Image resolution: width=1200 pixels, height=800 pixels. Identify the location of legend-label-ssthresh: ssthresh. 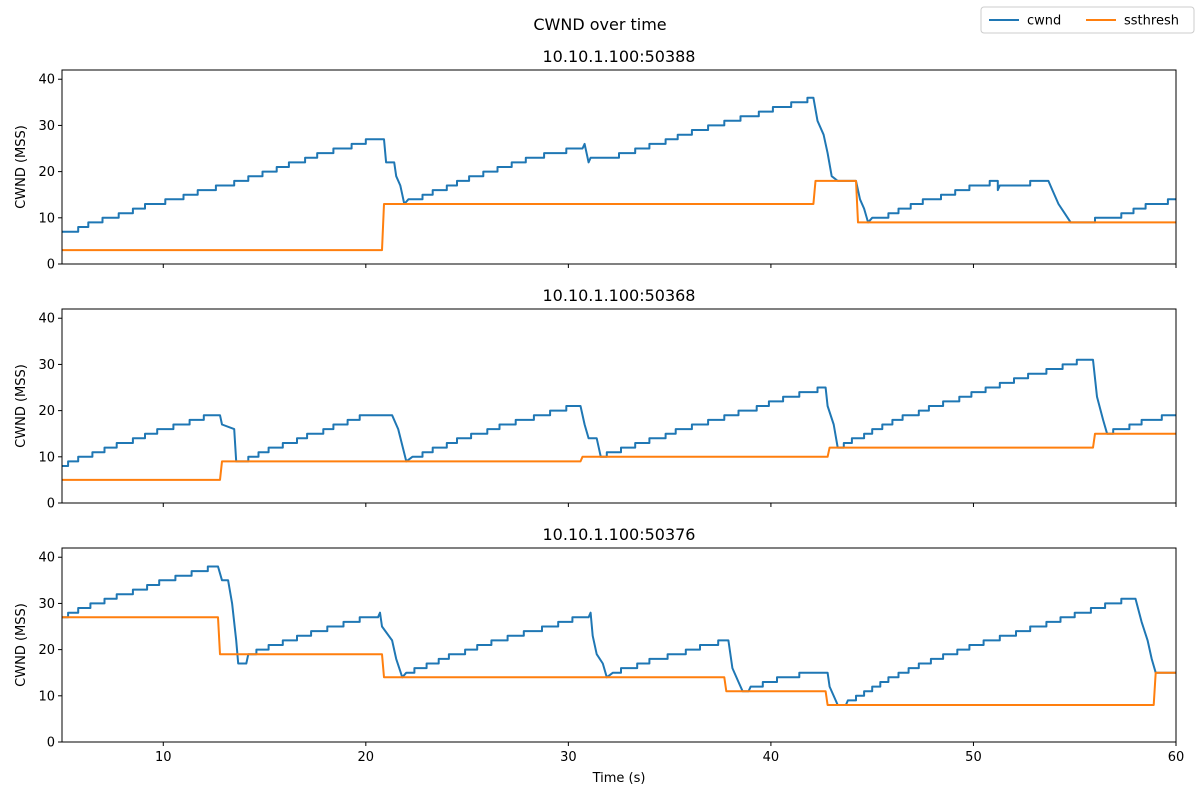
(1151, 21).